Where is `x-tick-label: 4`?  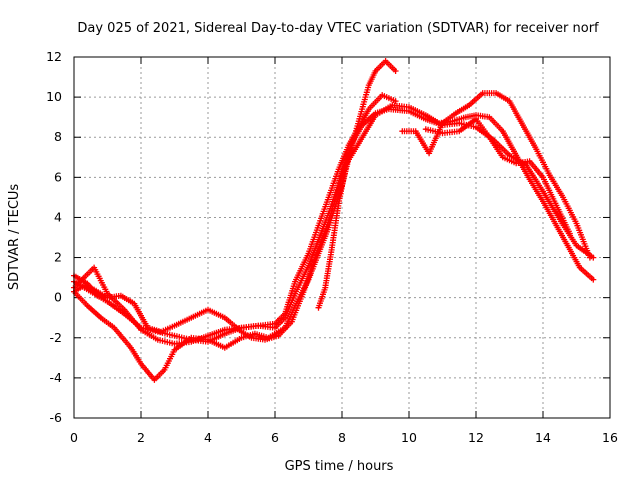
x-tick-label: 4 is located at coordinates (208, 437).